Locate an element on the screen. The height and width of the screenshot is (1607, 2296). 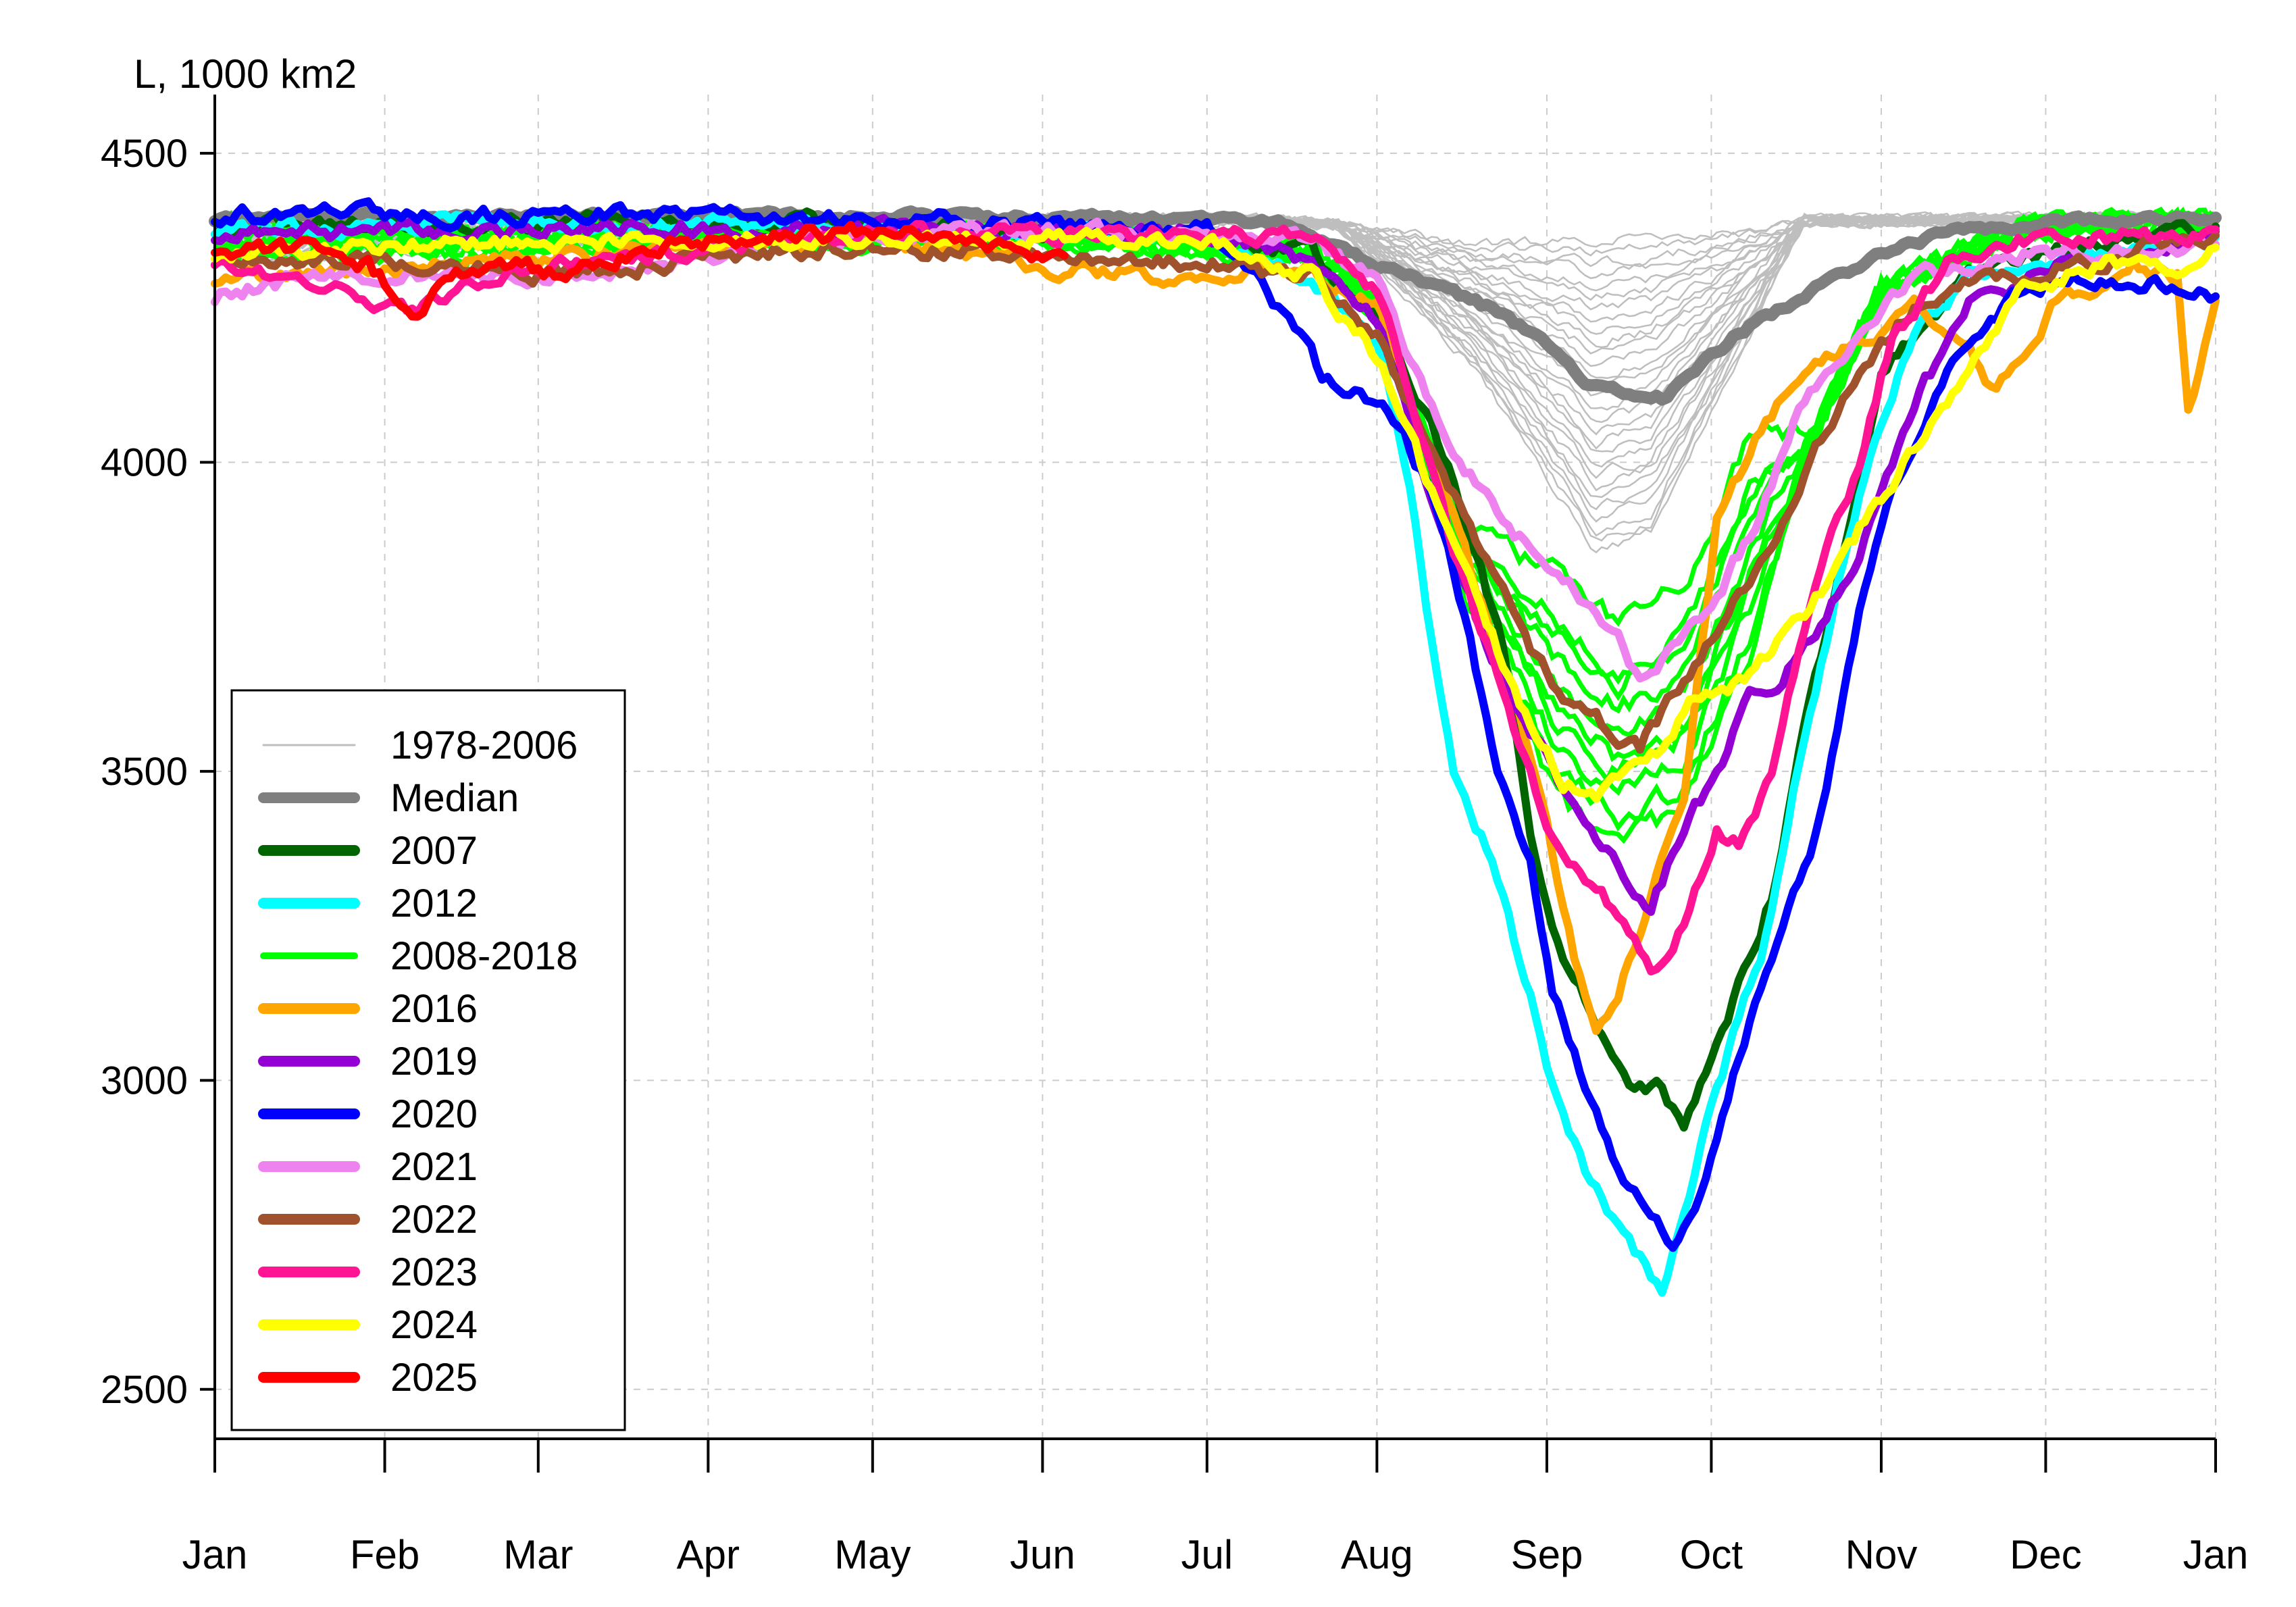
legend-label: 2020 is located at coordinates (434, 1114).